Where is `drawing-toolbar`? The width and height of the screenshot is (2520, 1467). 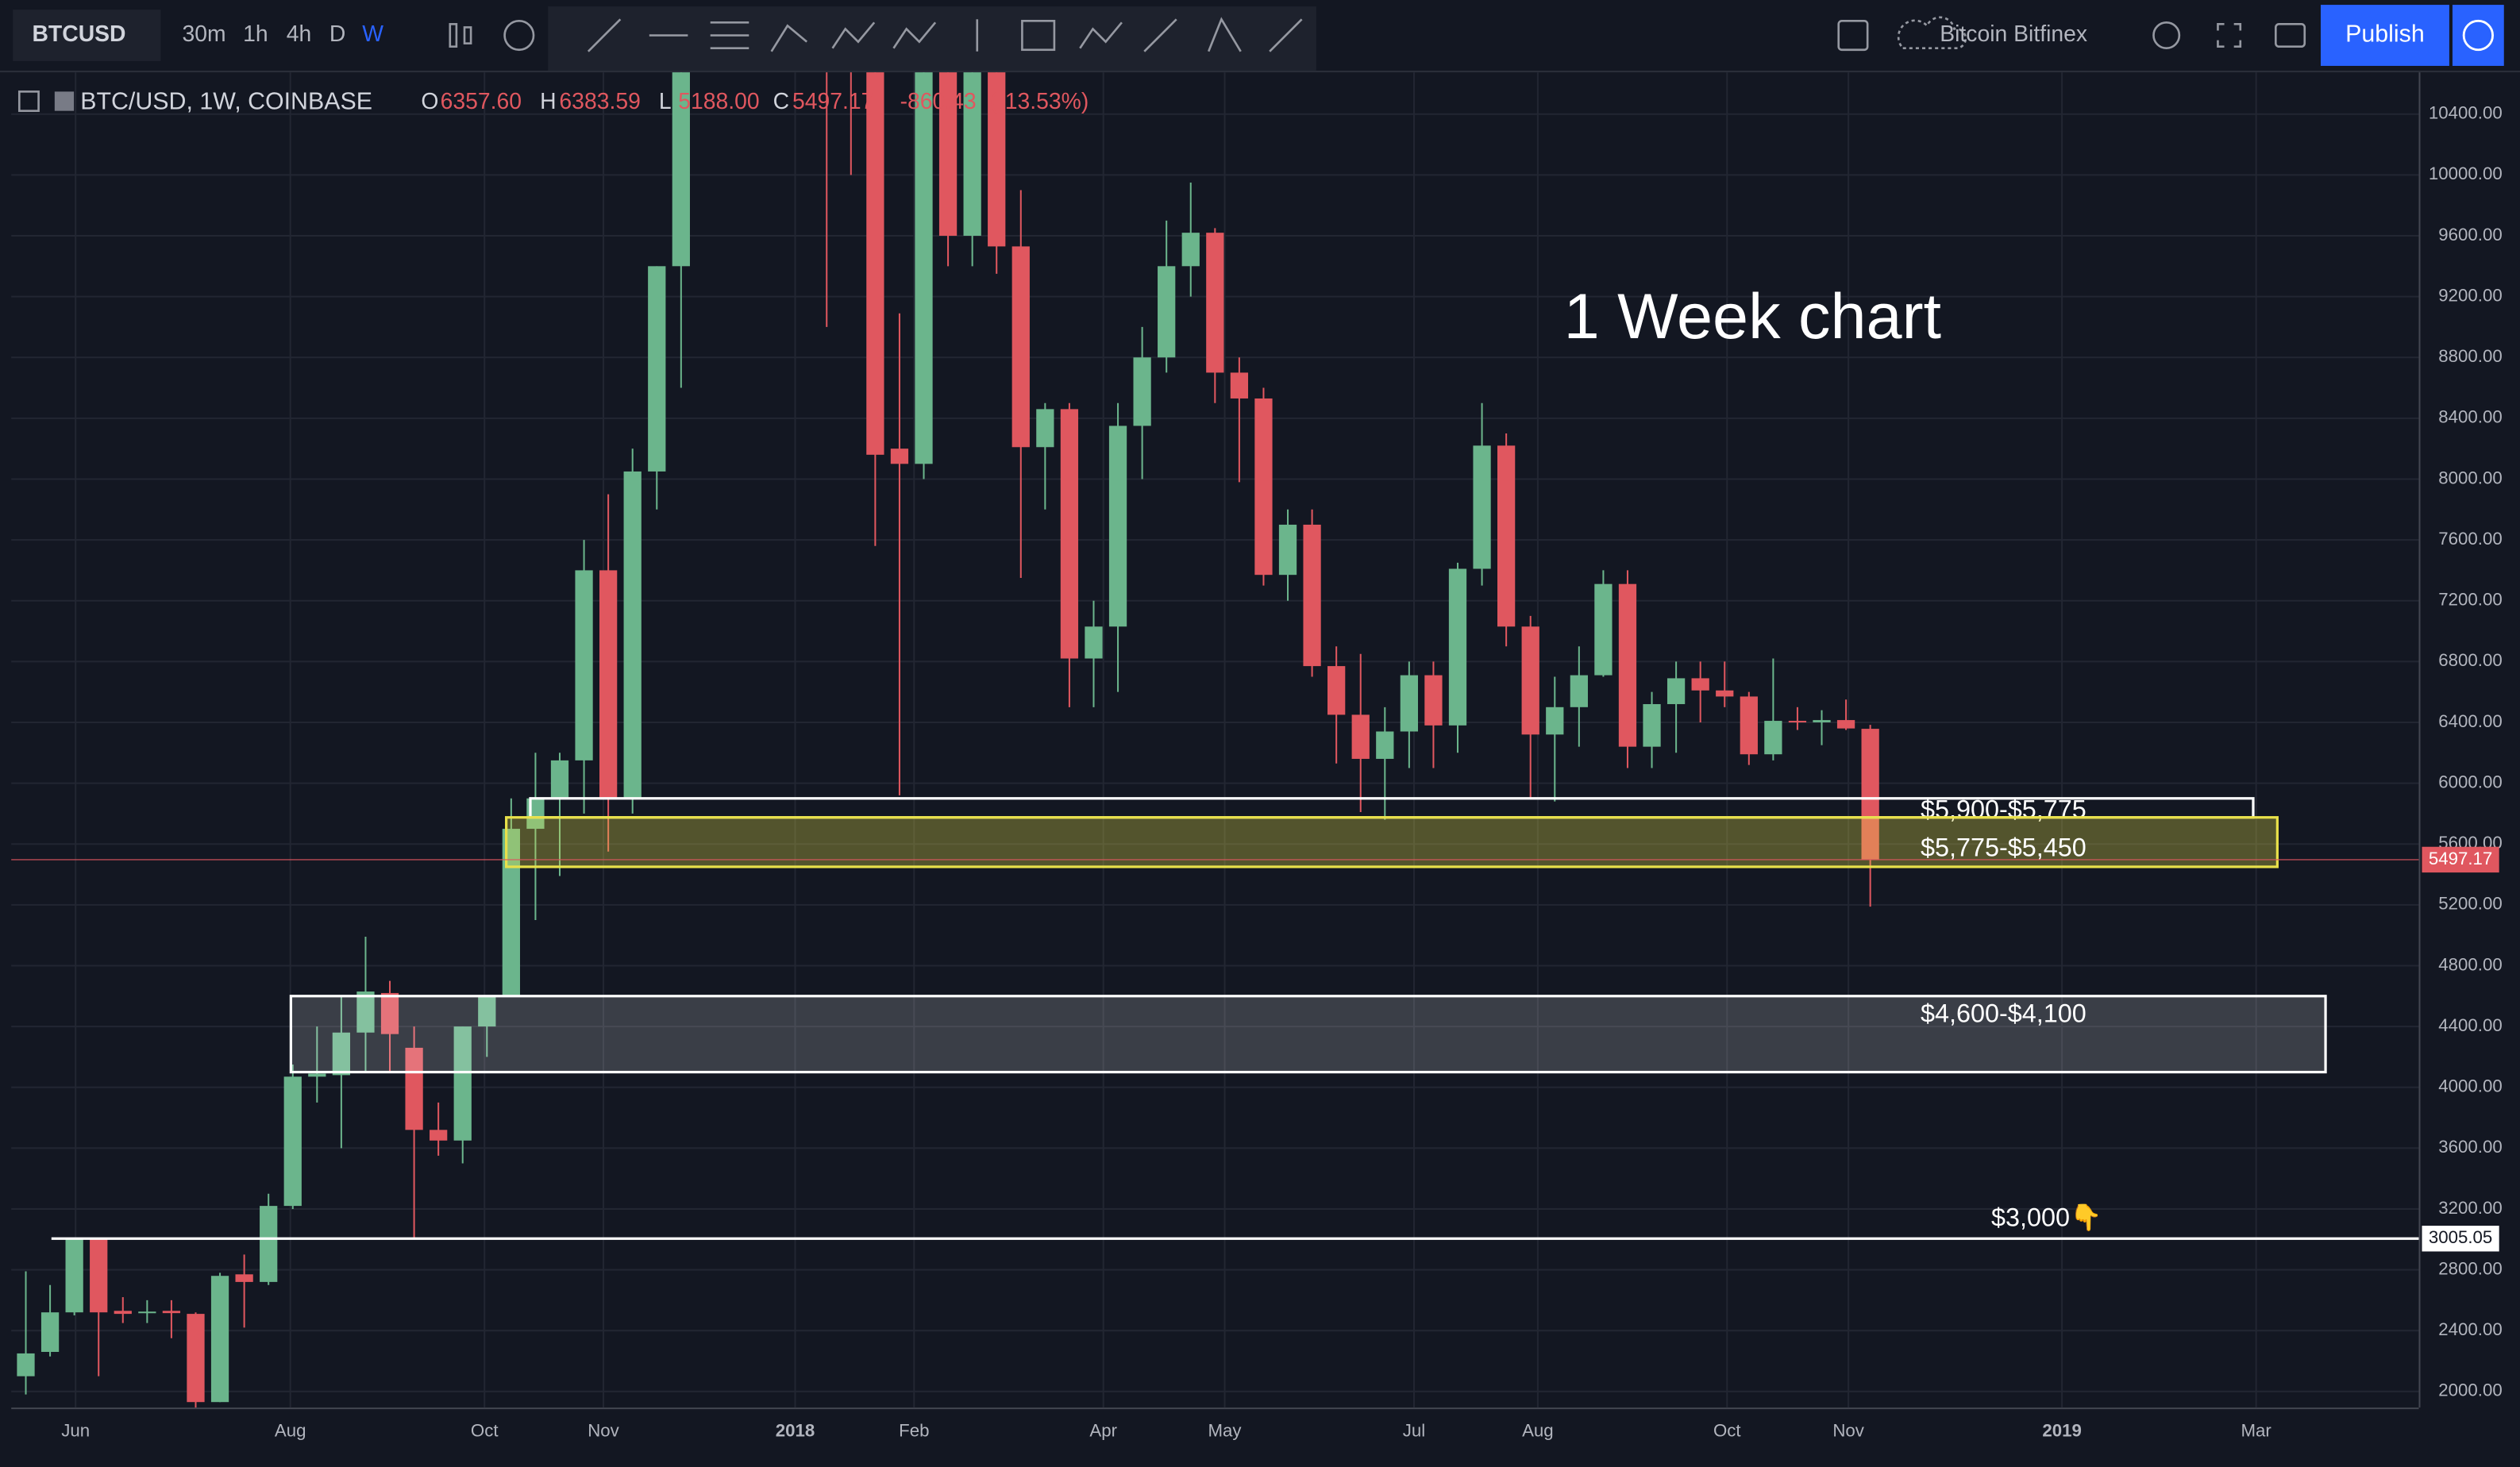
drawing-toolbar is located at coordinates (932, 38).